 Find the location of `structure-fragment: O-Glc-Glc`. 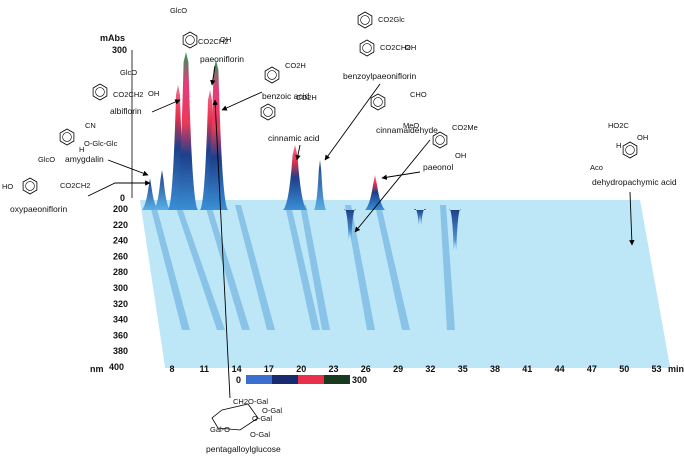

structure-fragment: O-Glc-Glc is located at coordinates (101, 143).